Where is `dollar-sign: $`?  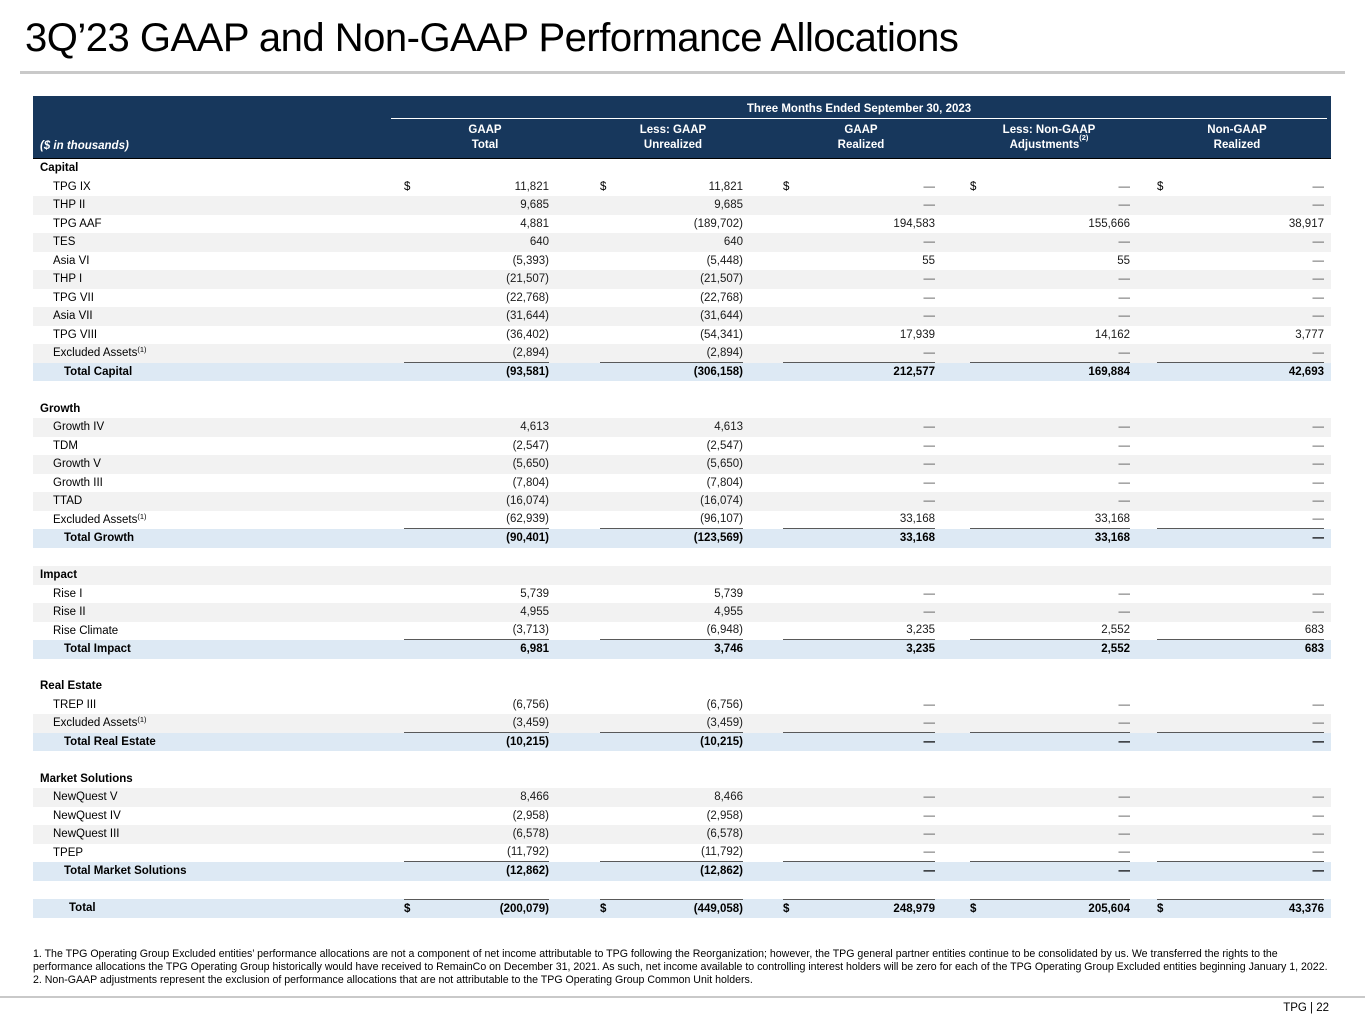 dollar-sign: $ is located at coordinates (1160, 908).